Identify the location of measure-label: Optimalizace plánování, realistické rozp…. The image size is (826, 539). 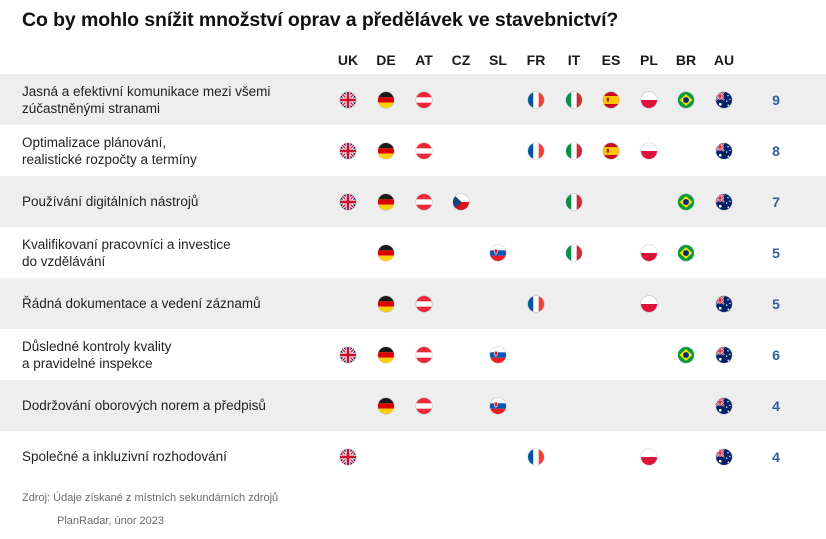
(109, 150).